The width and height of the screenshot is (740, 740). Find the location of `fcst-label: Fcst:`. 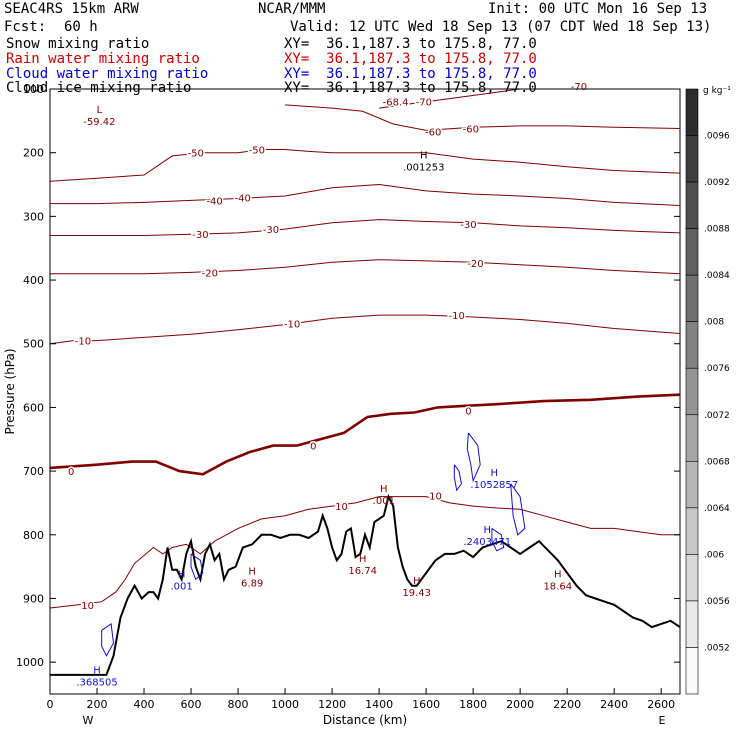

fcst-label: Fcst: is located at coordinates (25, 27).